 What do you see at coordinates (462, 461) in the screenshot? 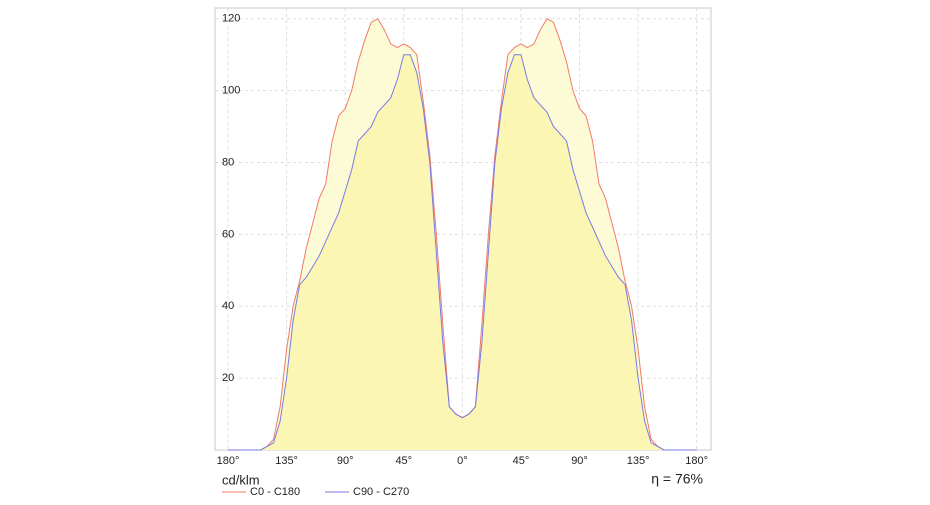
I see `x-tick-label: 0°` at bounding box center [462, 461].